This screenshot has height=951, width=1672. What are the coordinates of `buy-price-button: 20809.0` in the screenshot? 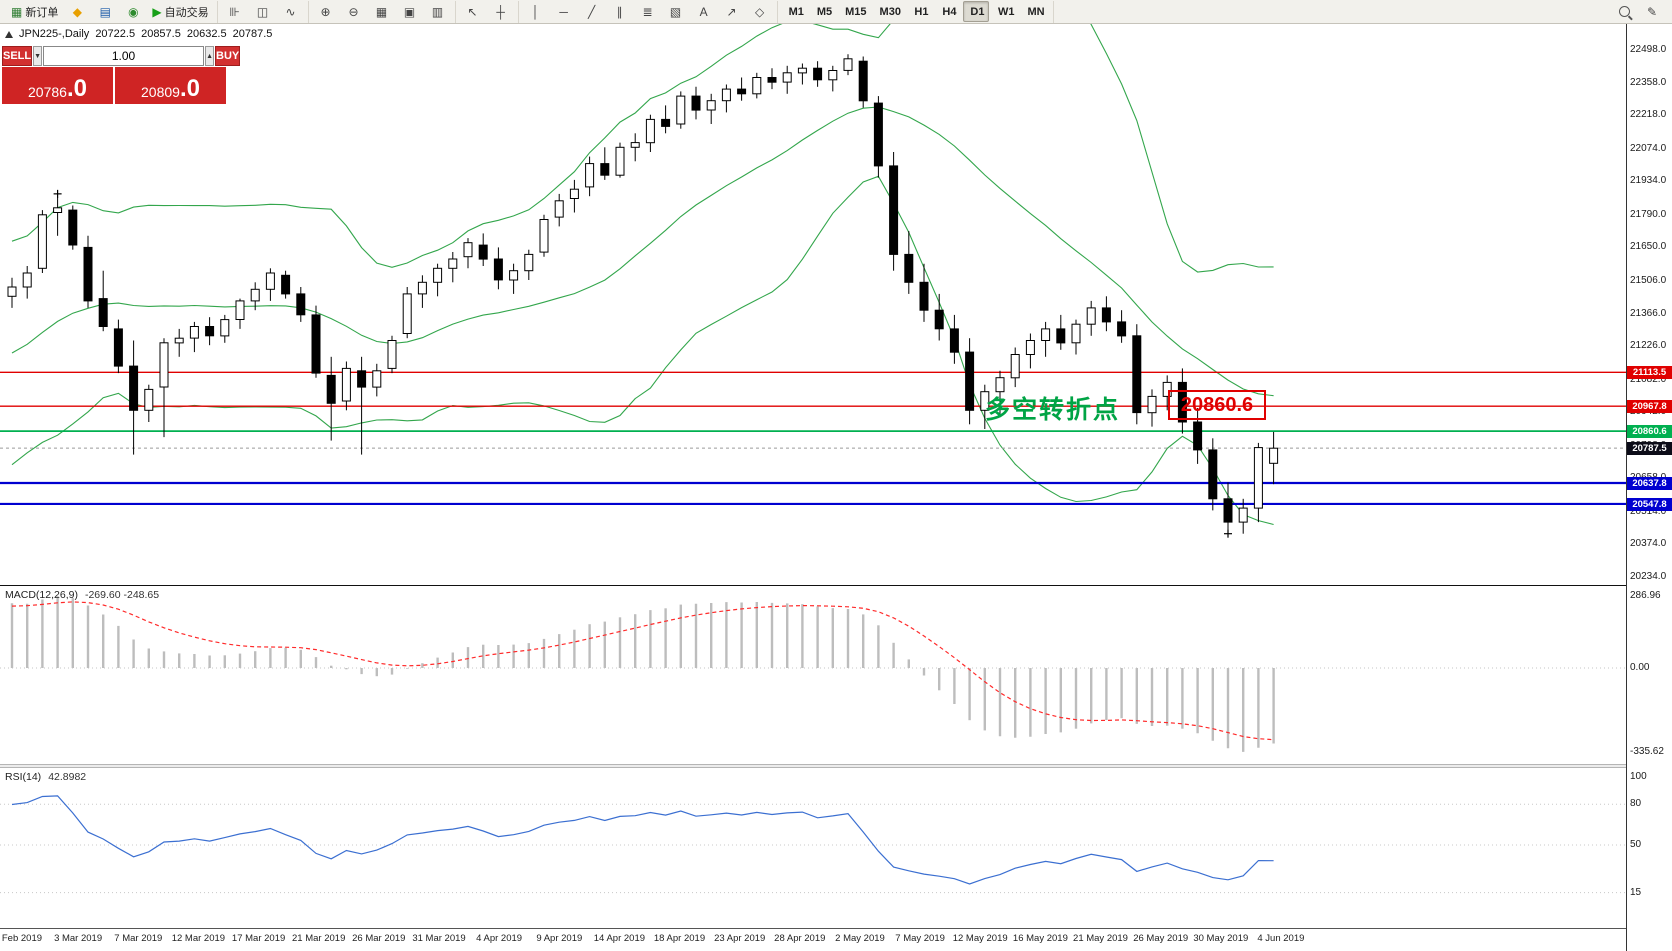 It's located at (170, 85).